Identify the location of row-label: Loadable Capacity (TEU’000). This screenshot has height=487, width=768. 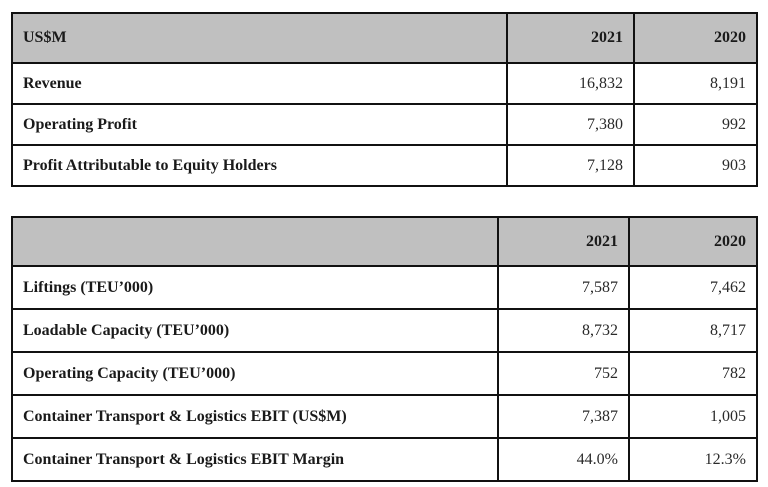
(255, 330).